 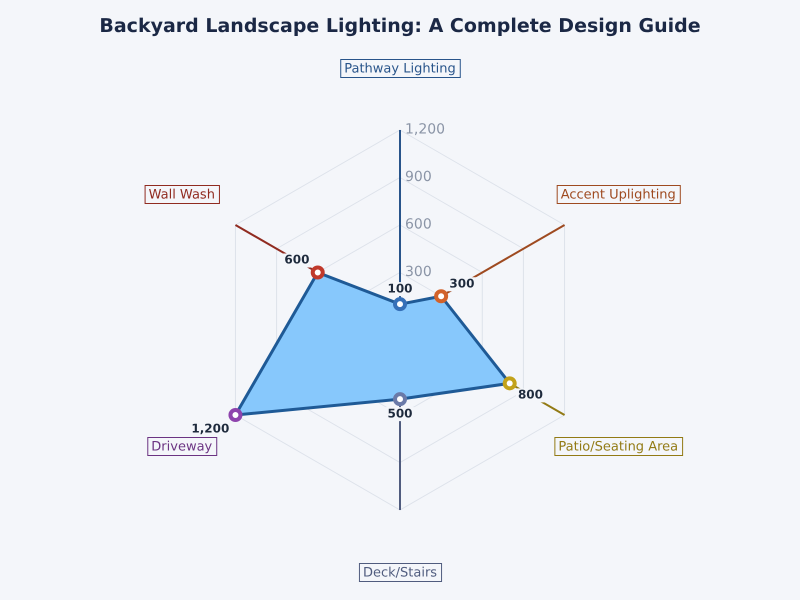 What do you see at coordinates (418, 224) in the screenshot?
I see `y-tick-label: 600` at bounding box center [418, 224].